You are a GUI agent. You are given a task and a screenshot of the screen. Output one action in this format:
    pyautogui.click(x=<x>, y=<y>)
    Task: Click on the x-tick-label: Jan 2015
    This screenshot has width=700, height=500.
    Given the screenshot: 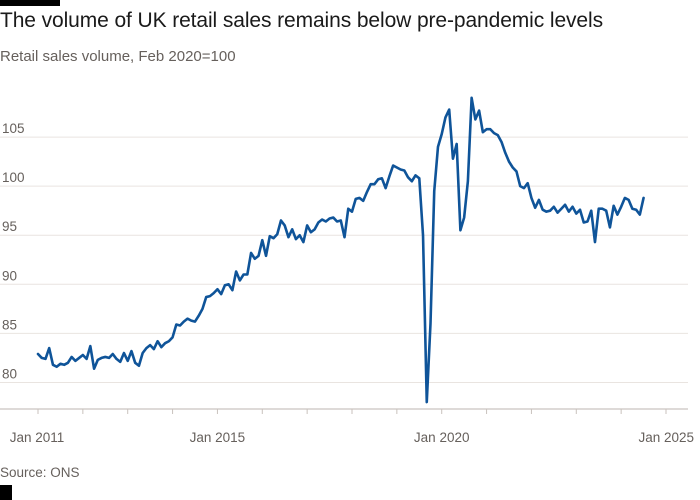 What is the action you would take?
    pyautogui.click(x=218, y=437)
    